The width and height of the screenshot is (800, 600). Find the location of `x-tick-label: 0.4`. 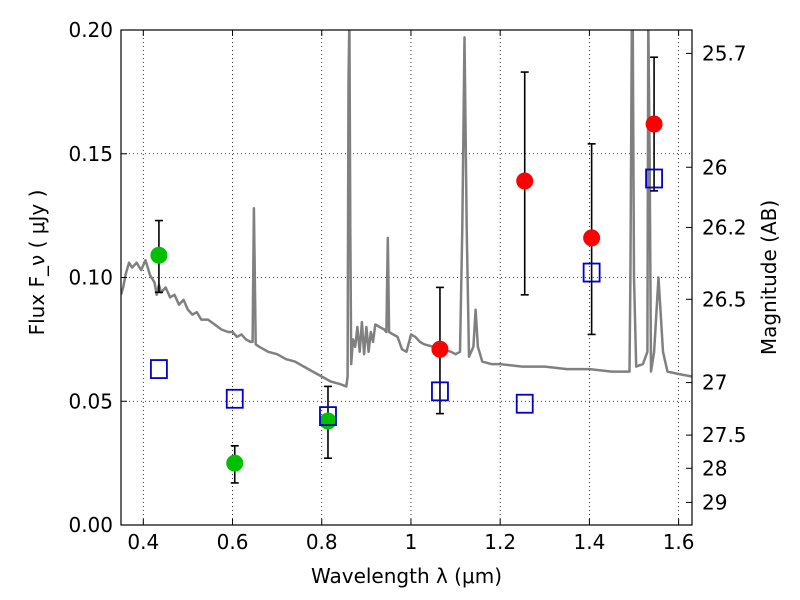

x-tick-label: 0.4 is located at coordinates (143, 542).